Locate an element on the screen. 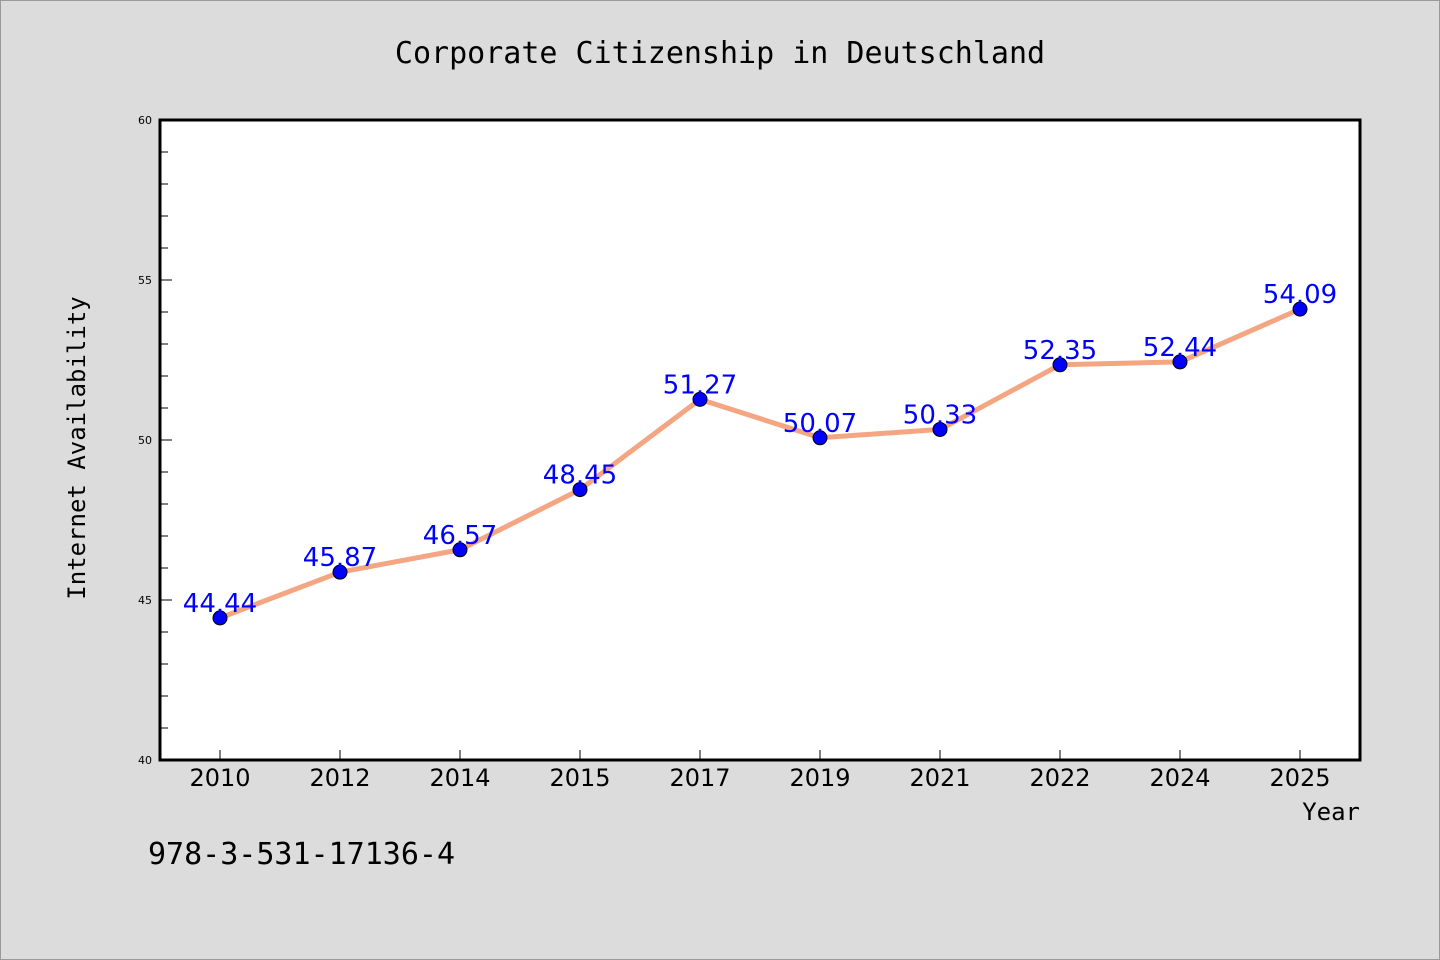 This screenshot has height=960, width=1440. chart-title: Corporate Citizenship in Deutschland is located at coordinates (720, 53).